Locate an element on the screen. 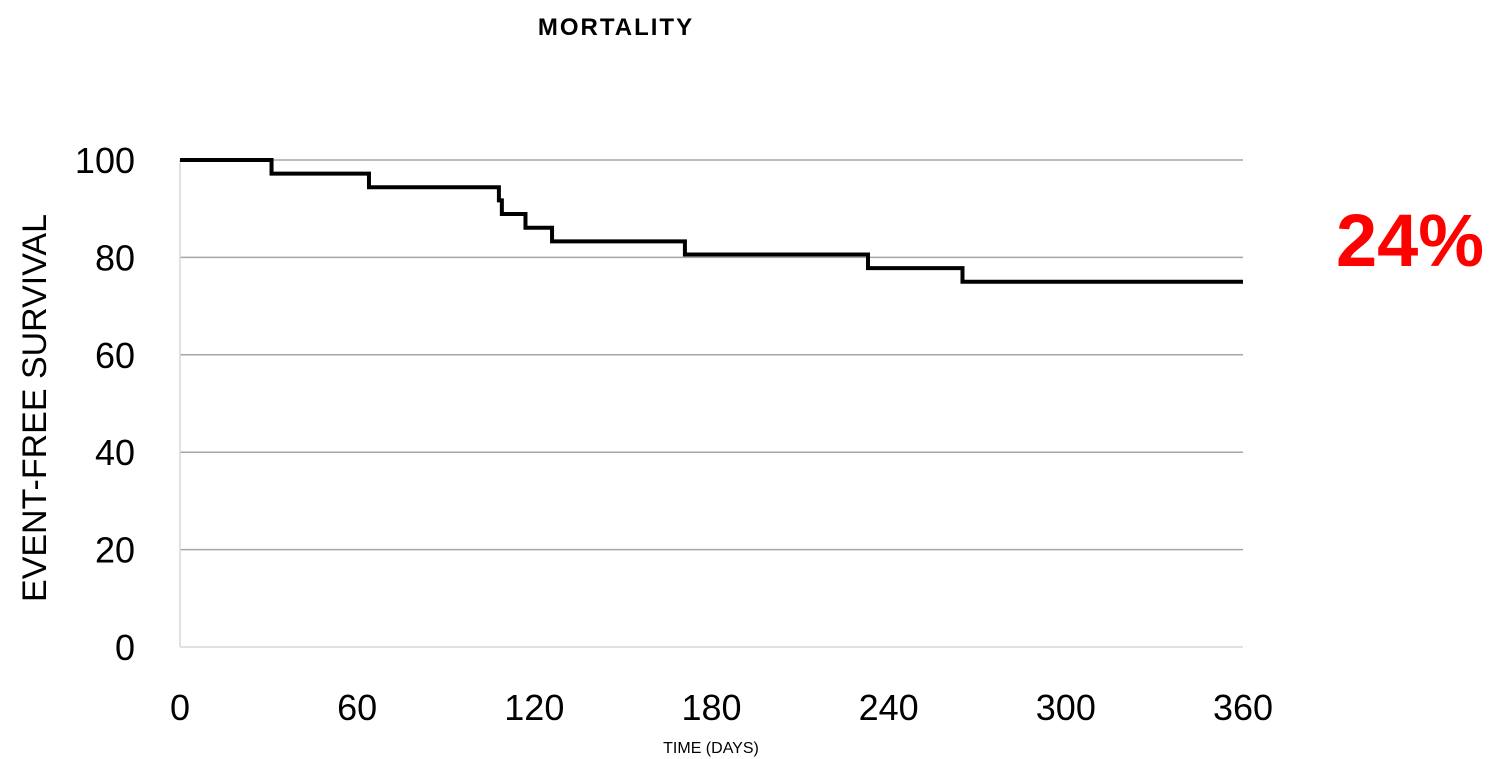 This screenshot has height=759, width=1507. y-tick-label: 0 is located at coordinates (125, 647).